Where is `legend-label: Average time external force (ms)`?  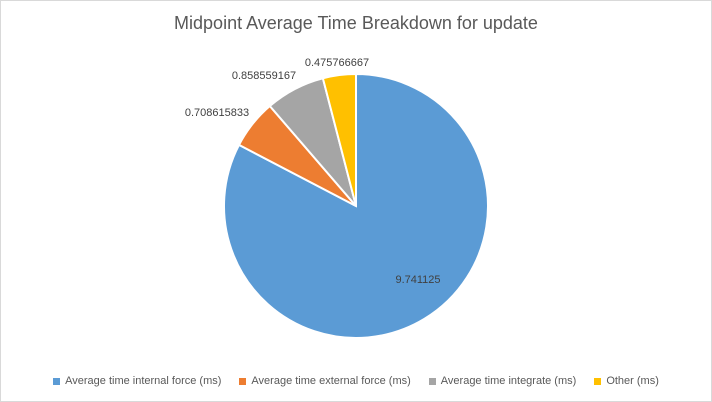
legend-label: Average time external force (ms) is located at coordinates (331, 381).